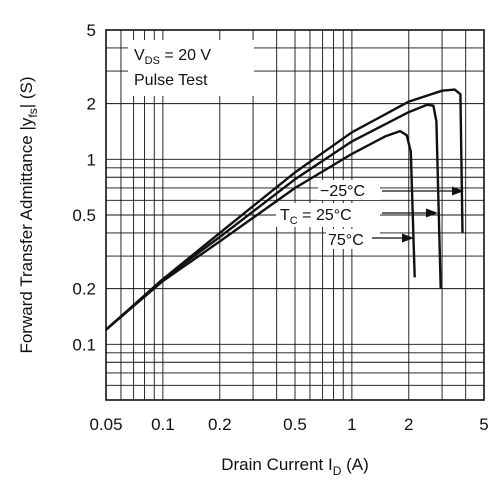 The width and height of the screenshot is (496, 488). What do you see at coordinates (295, 466) in the screenshot?
I see `x-axis-label: Drain Current ID (A)` at bounding box center [295, 466].